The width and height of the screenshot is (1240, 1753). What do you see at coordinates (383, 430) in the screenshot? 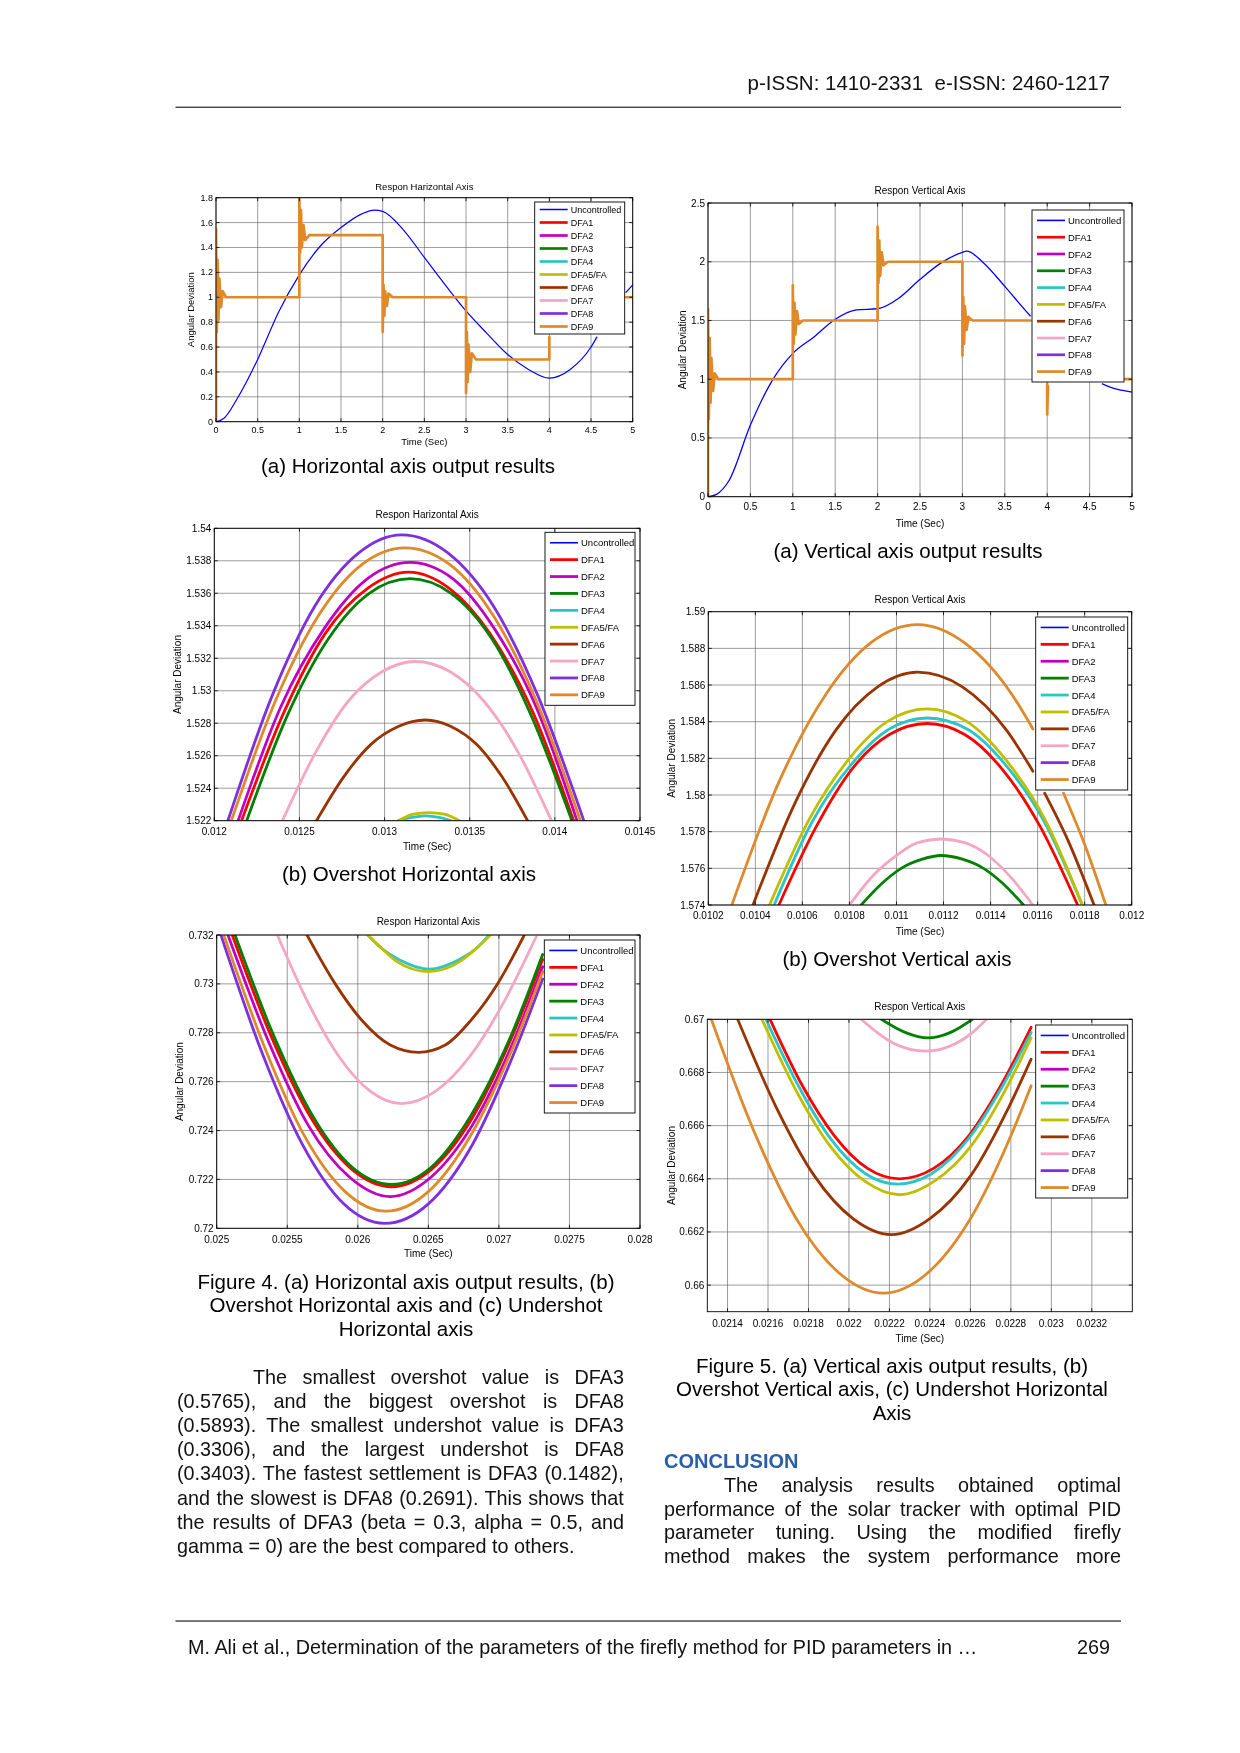
I see `x-tick-label: 2` at bounding box center [383, 430].